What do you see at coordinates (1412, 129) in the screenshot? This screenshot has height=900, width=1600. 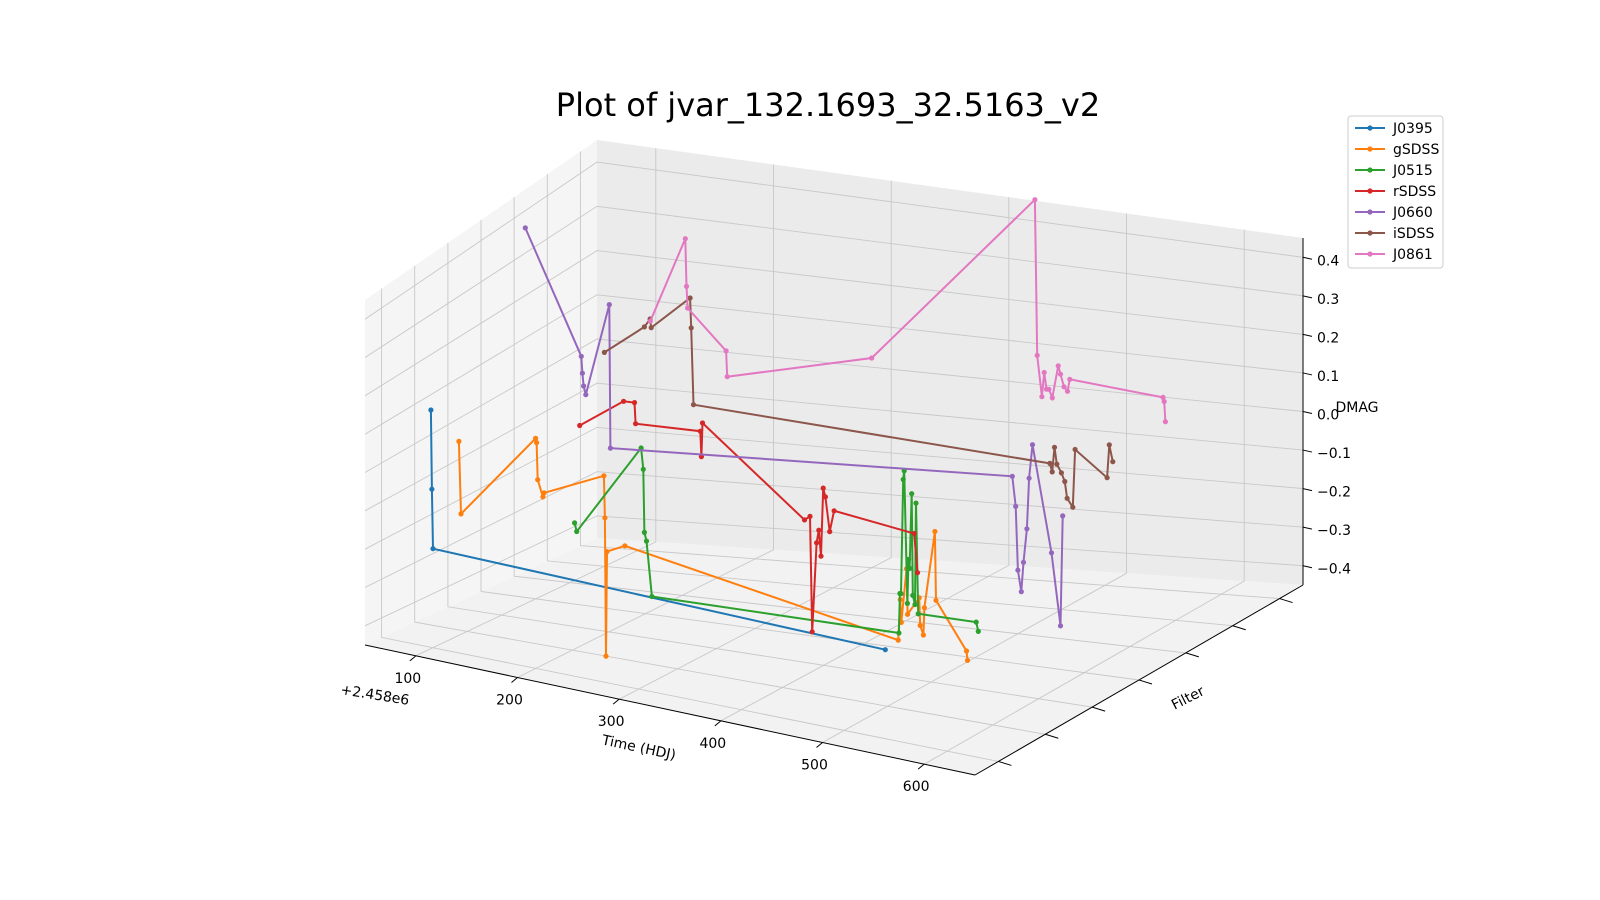 I see `legend-label: J0395` at bounding box center [1412, 129].